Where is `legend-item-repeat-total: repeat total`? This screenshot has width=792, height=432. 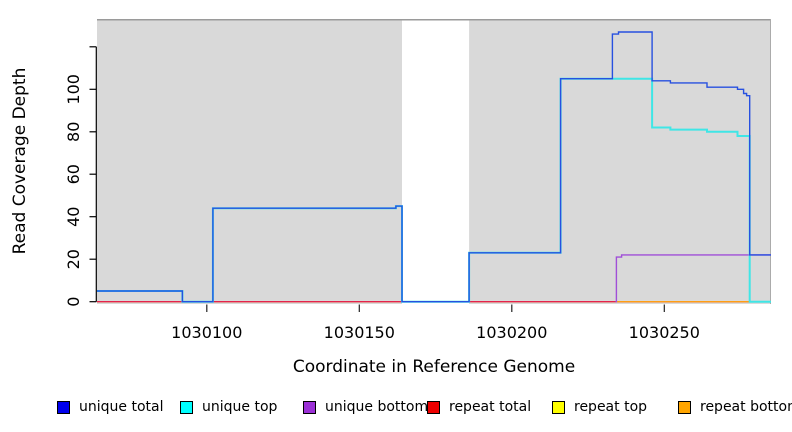 legend-item-repeat-total: repeat total is located at coordinates (479, 407).